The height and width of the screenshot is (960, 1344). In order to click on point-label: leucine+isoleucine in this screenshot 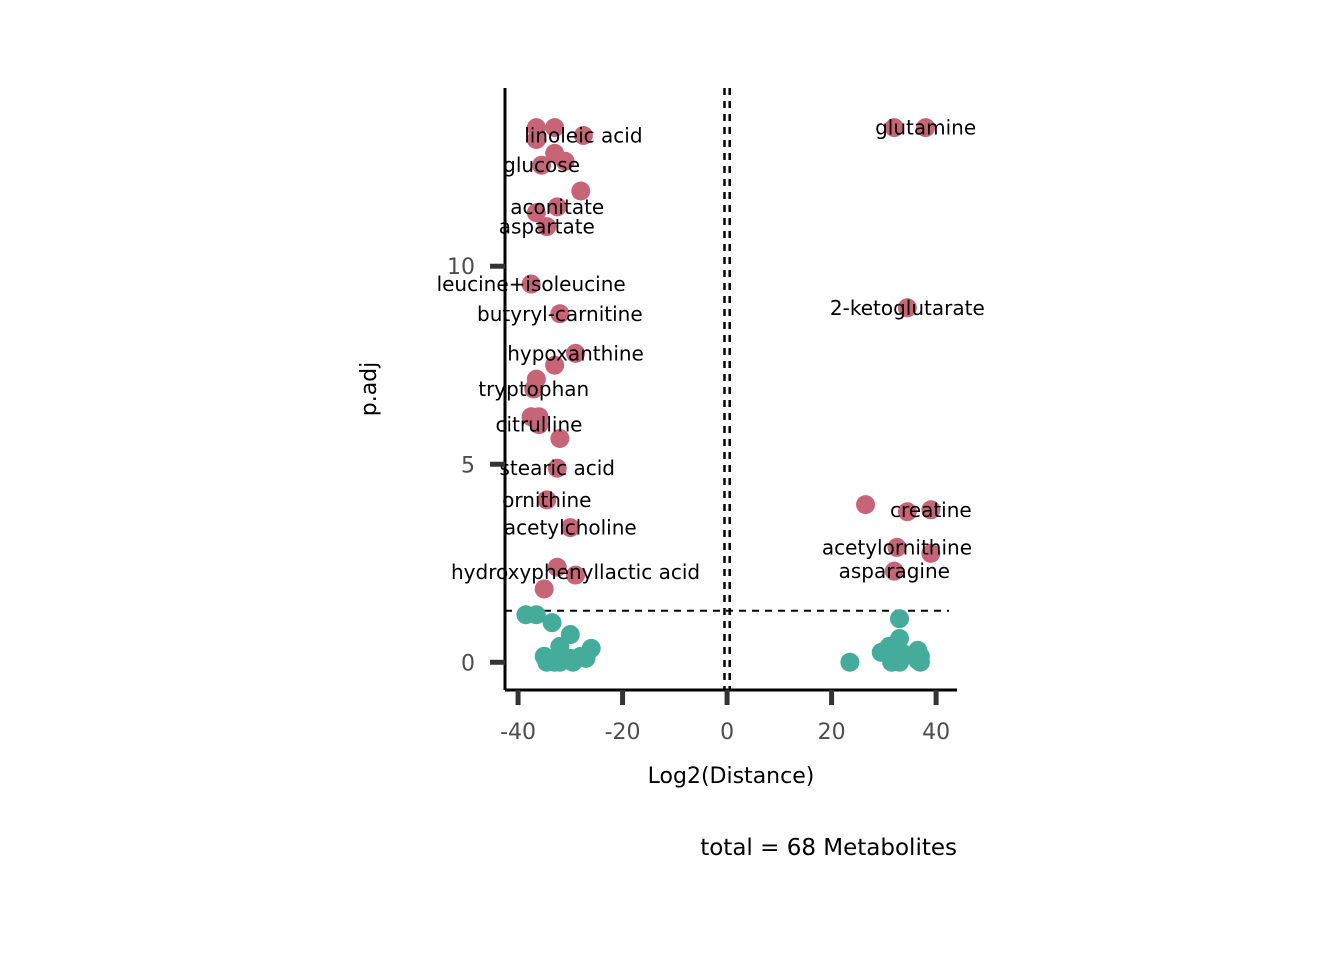, I will do `click(531, 284)`.